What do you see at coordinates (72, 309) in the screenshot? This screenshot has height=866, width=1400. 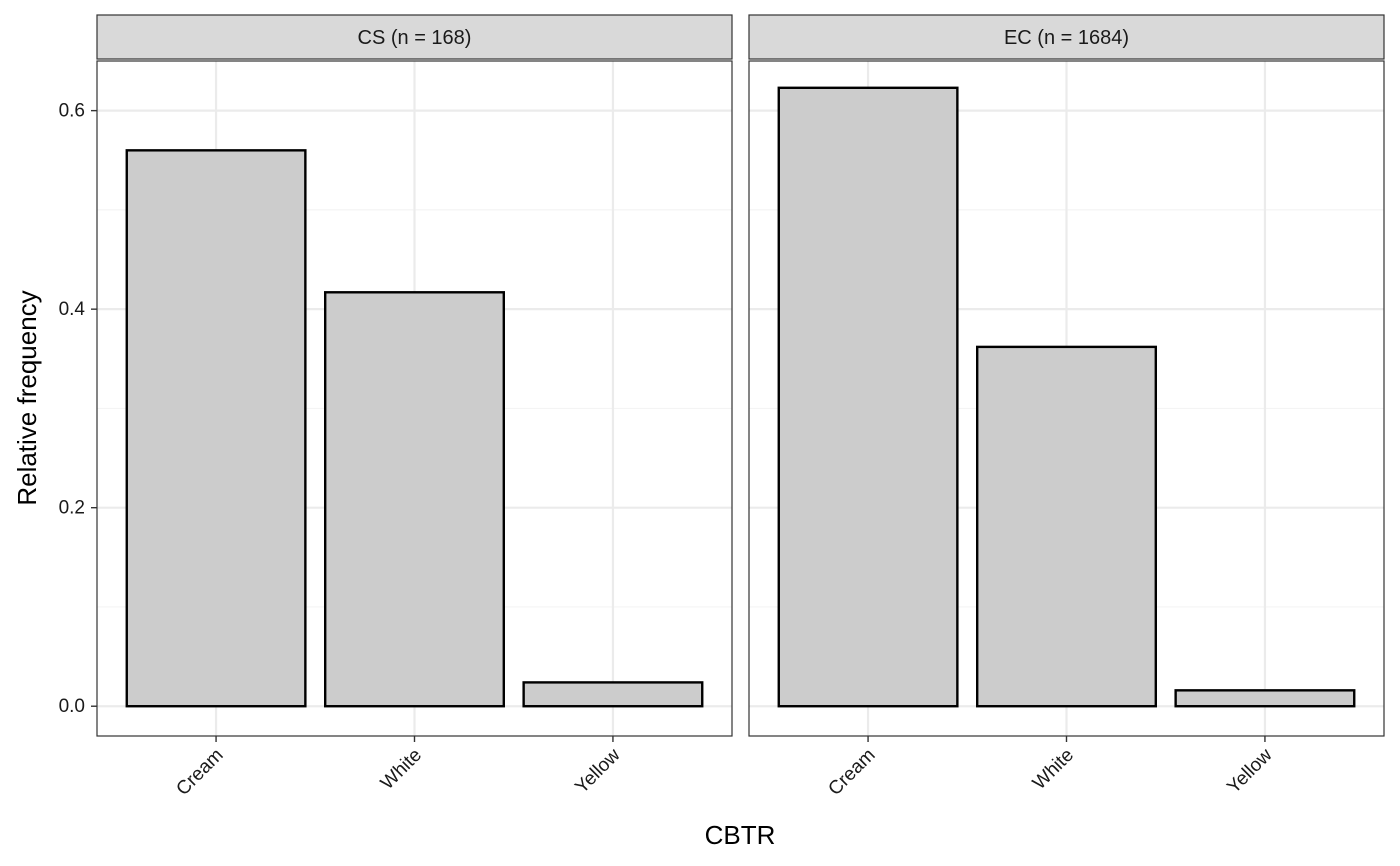 I see `y-tick-label: 0.4` at bounding box center [72, 309].